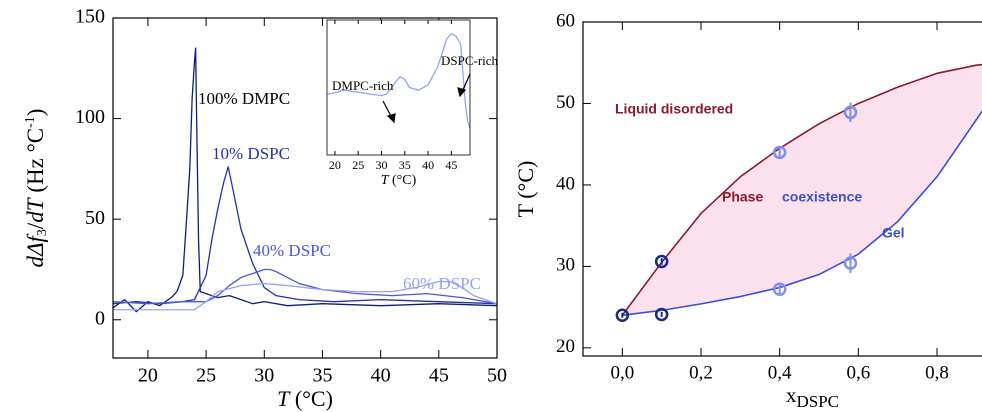 The width and height of the screenshot is (982, 412). I want to click on x-tick-label: 0,0, so click(622, 372).